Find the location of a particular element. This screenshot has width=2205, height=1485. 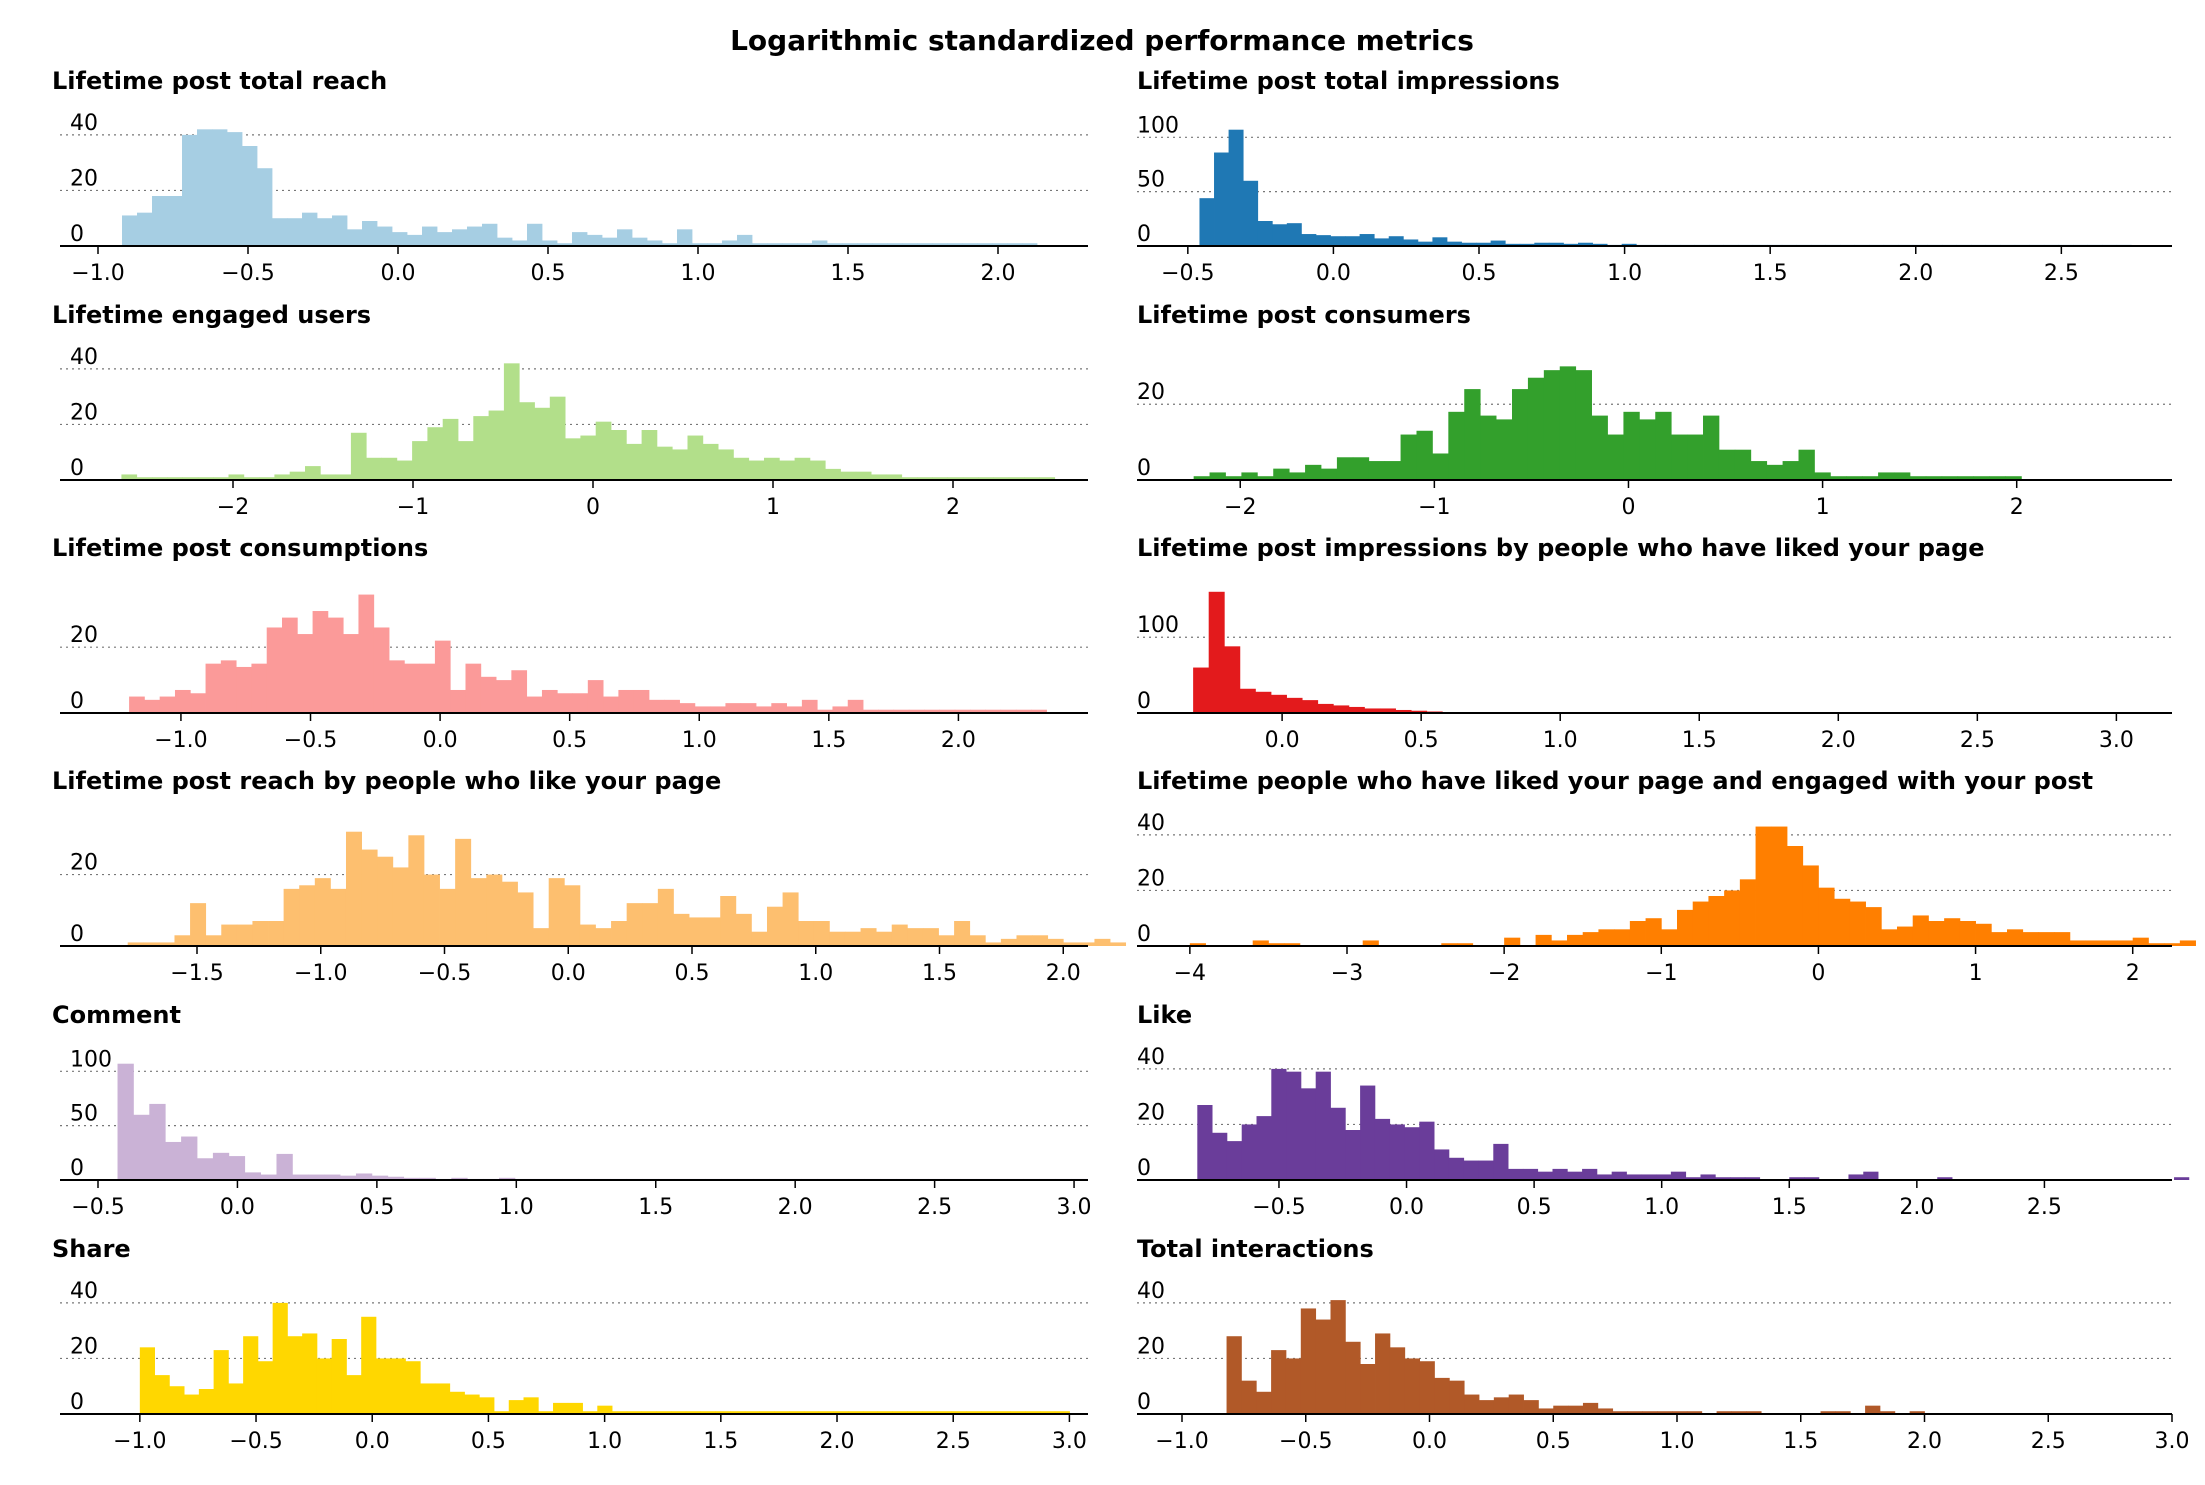

panel-title: Lifetime post total impressions is located at coordinates (1348, 81).